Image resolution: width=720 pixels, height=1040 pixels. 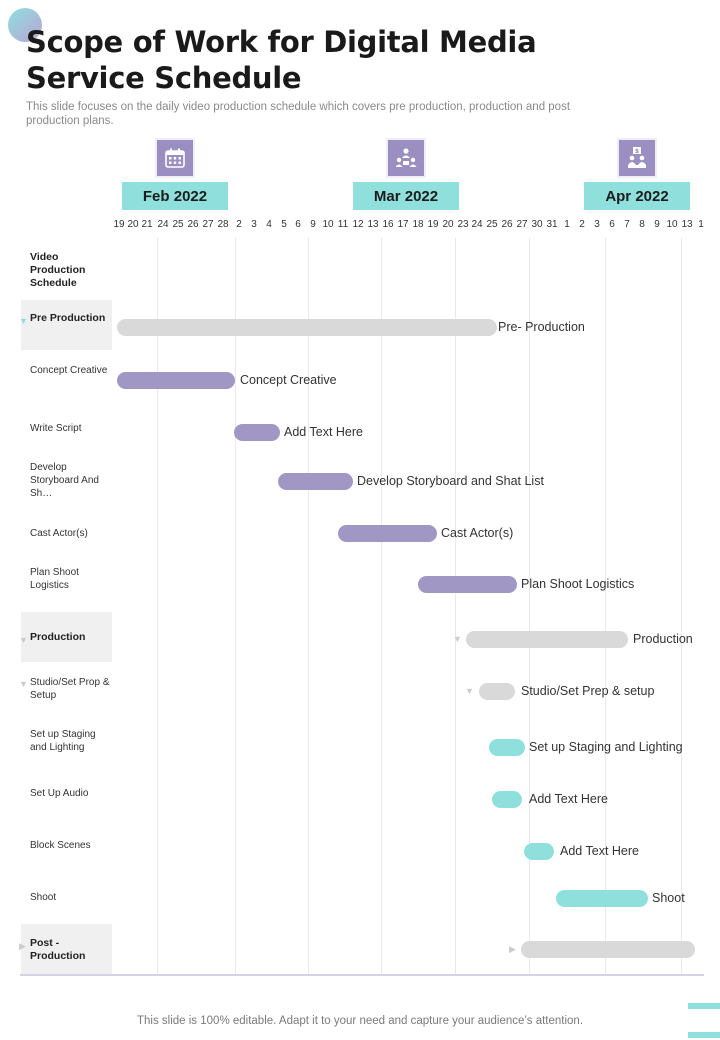 I want to click on task-label: Block Scenes, so click(x=60, y=845).